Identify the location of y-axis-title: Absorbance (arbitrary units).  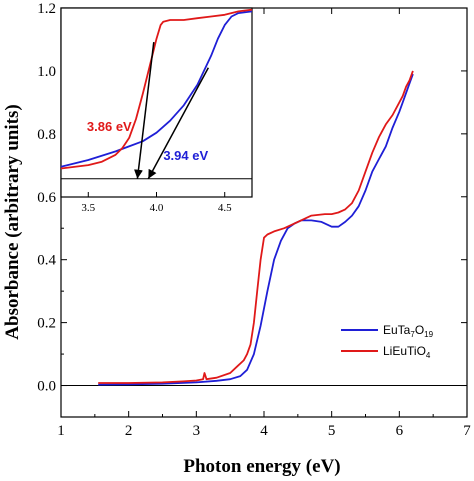
(12, 221).